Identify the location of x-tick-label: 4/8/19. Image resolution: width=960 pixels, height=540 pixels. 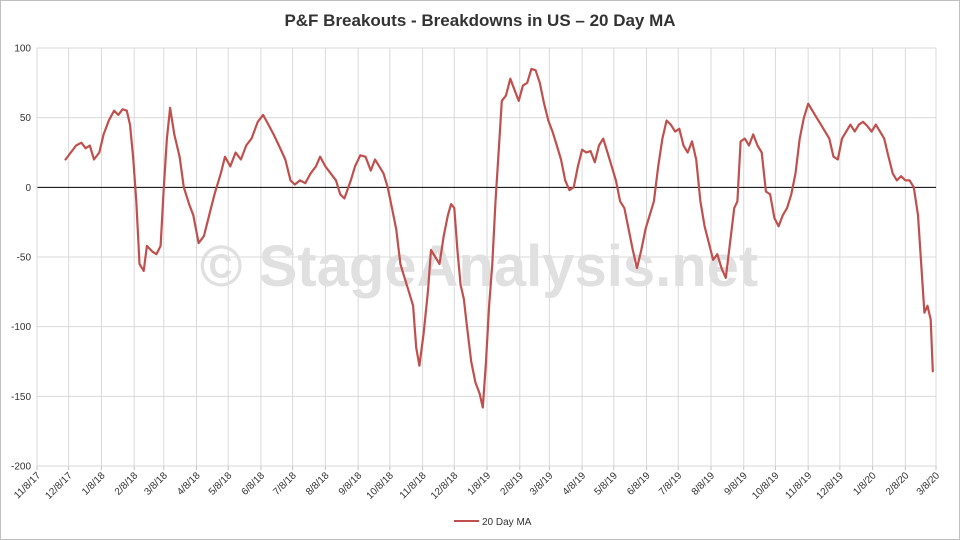
(575, 484).